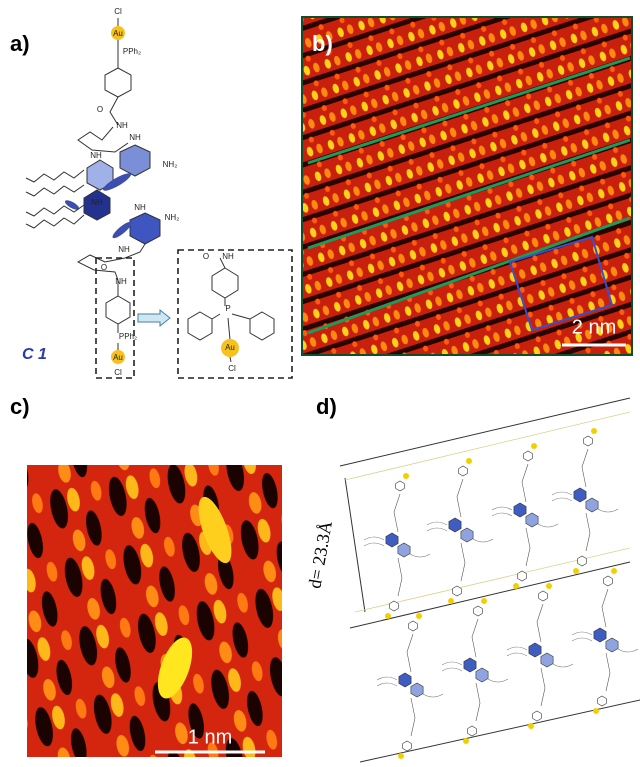 This screenshot has height=767, width=640. What do you see at coordinates (20, 406) in the screenshot?
I see `panel-label: c)` at bounding box center [20, 406].